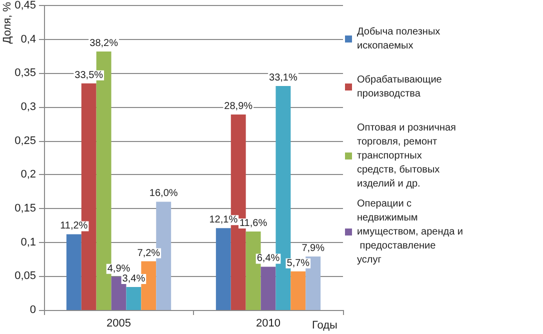  Describe the element at coordinates (28, 107) in the screenshot. I see `y-tick-label: 0,3` at that location.